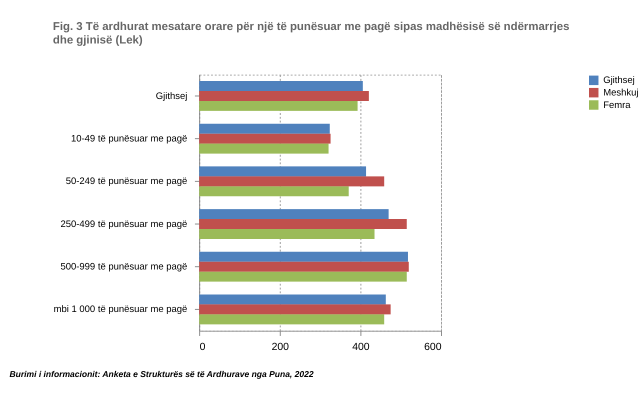 The height and width of the screenshot is (394, 644). I want to click on x-tick-label: 400, so click(361, 348).